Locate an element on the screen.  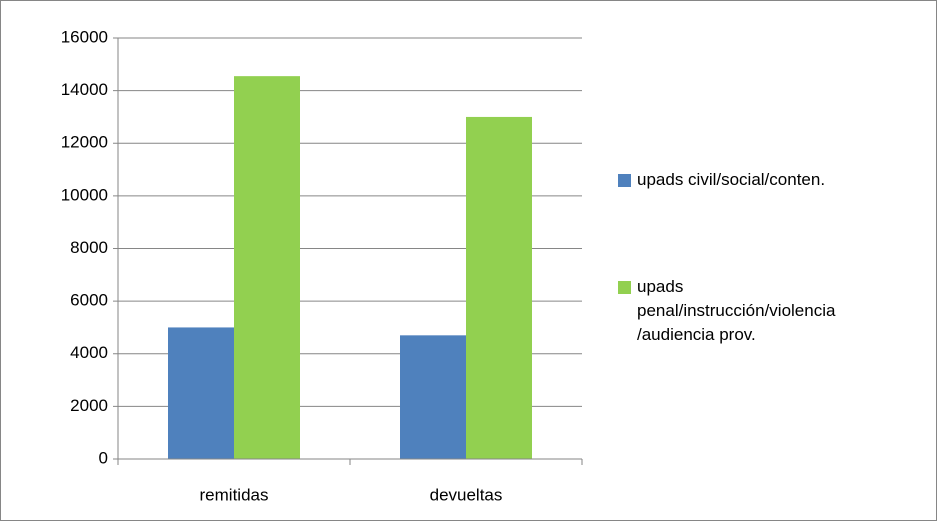
y-tick-label: 16000 is located at coordinates (84, 36).